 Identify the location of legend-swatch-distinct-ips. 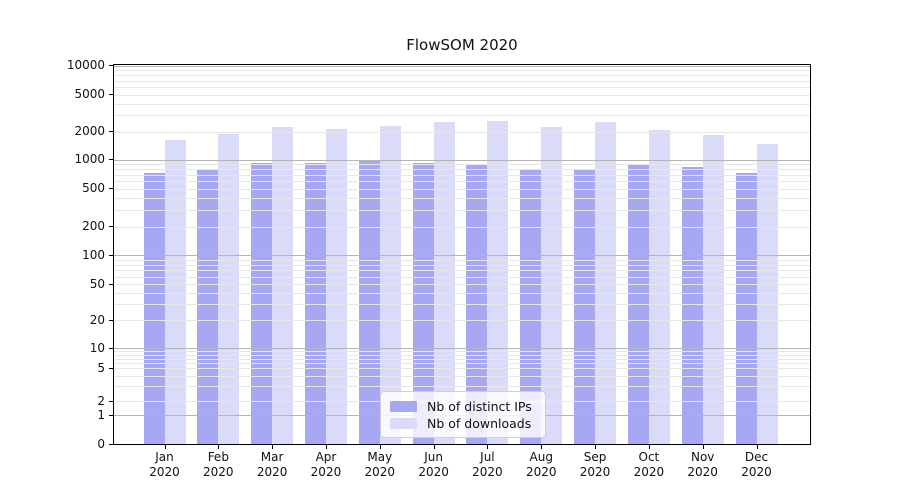
(403, 406).